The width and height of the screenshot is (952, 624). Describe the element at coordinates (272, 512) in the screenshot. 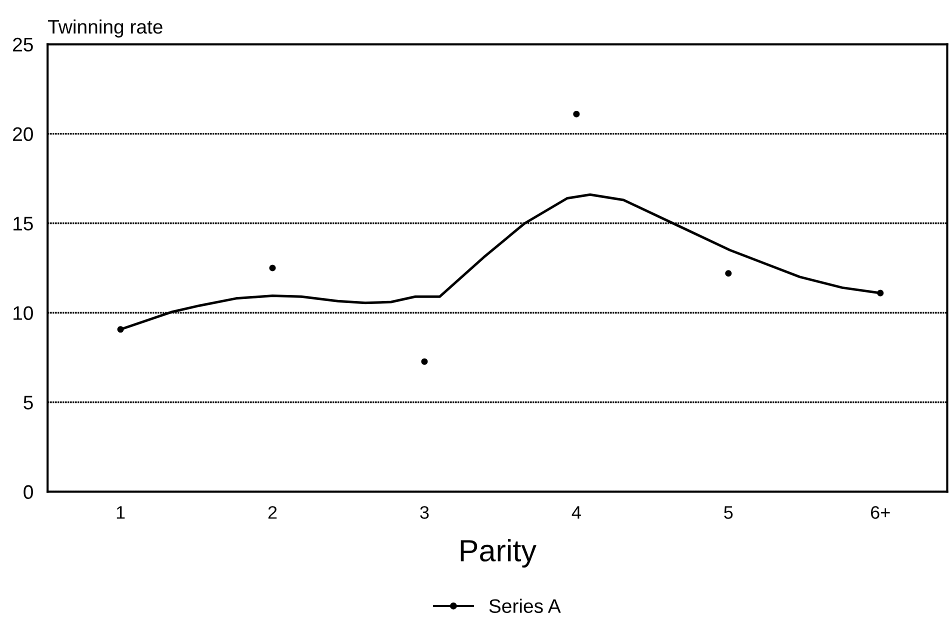

I see `x-tick-label: 2` at that location.